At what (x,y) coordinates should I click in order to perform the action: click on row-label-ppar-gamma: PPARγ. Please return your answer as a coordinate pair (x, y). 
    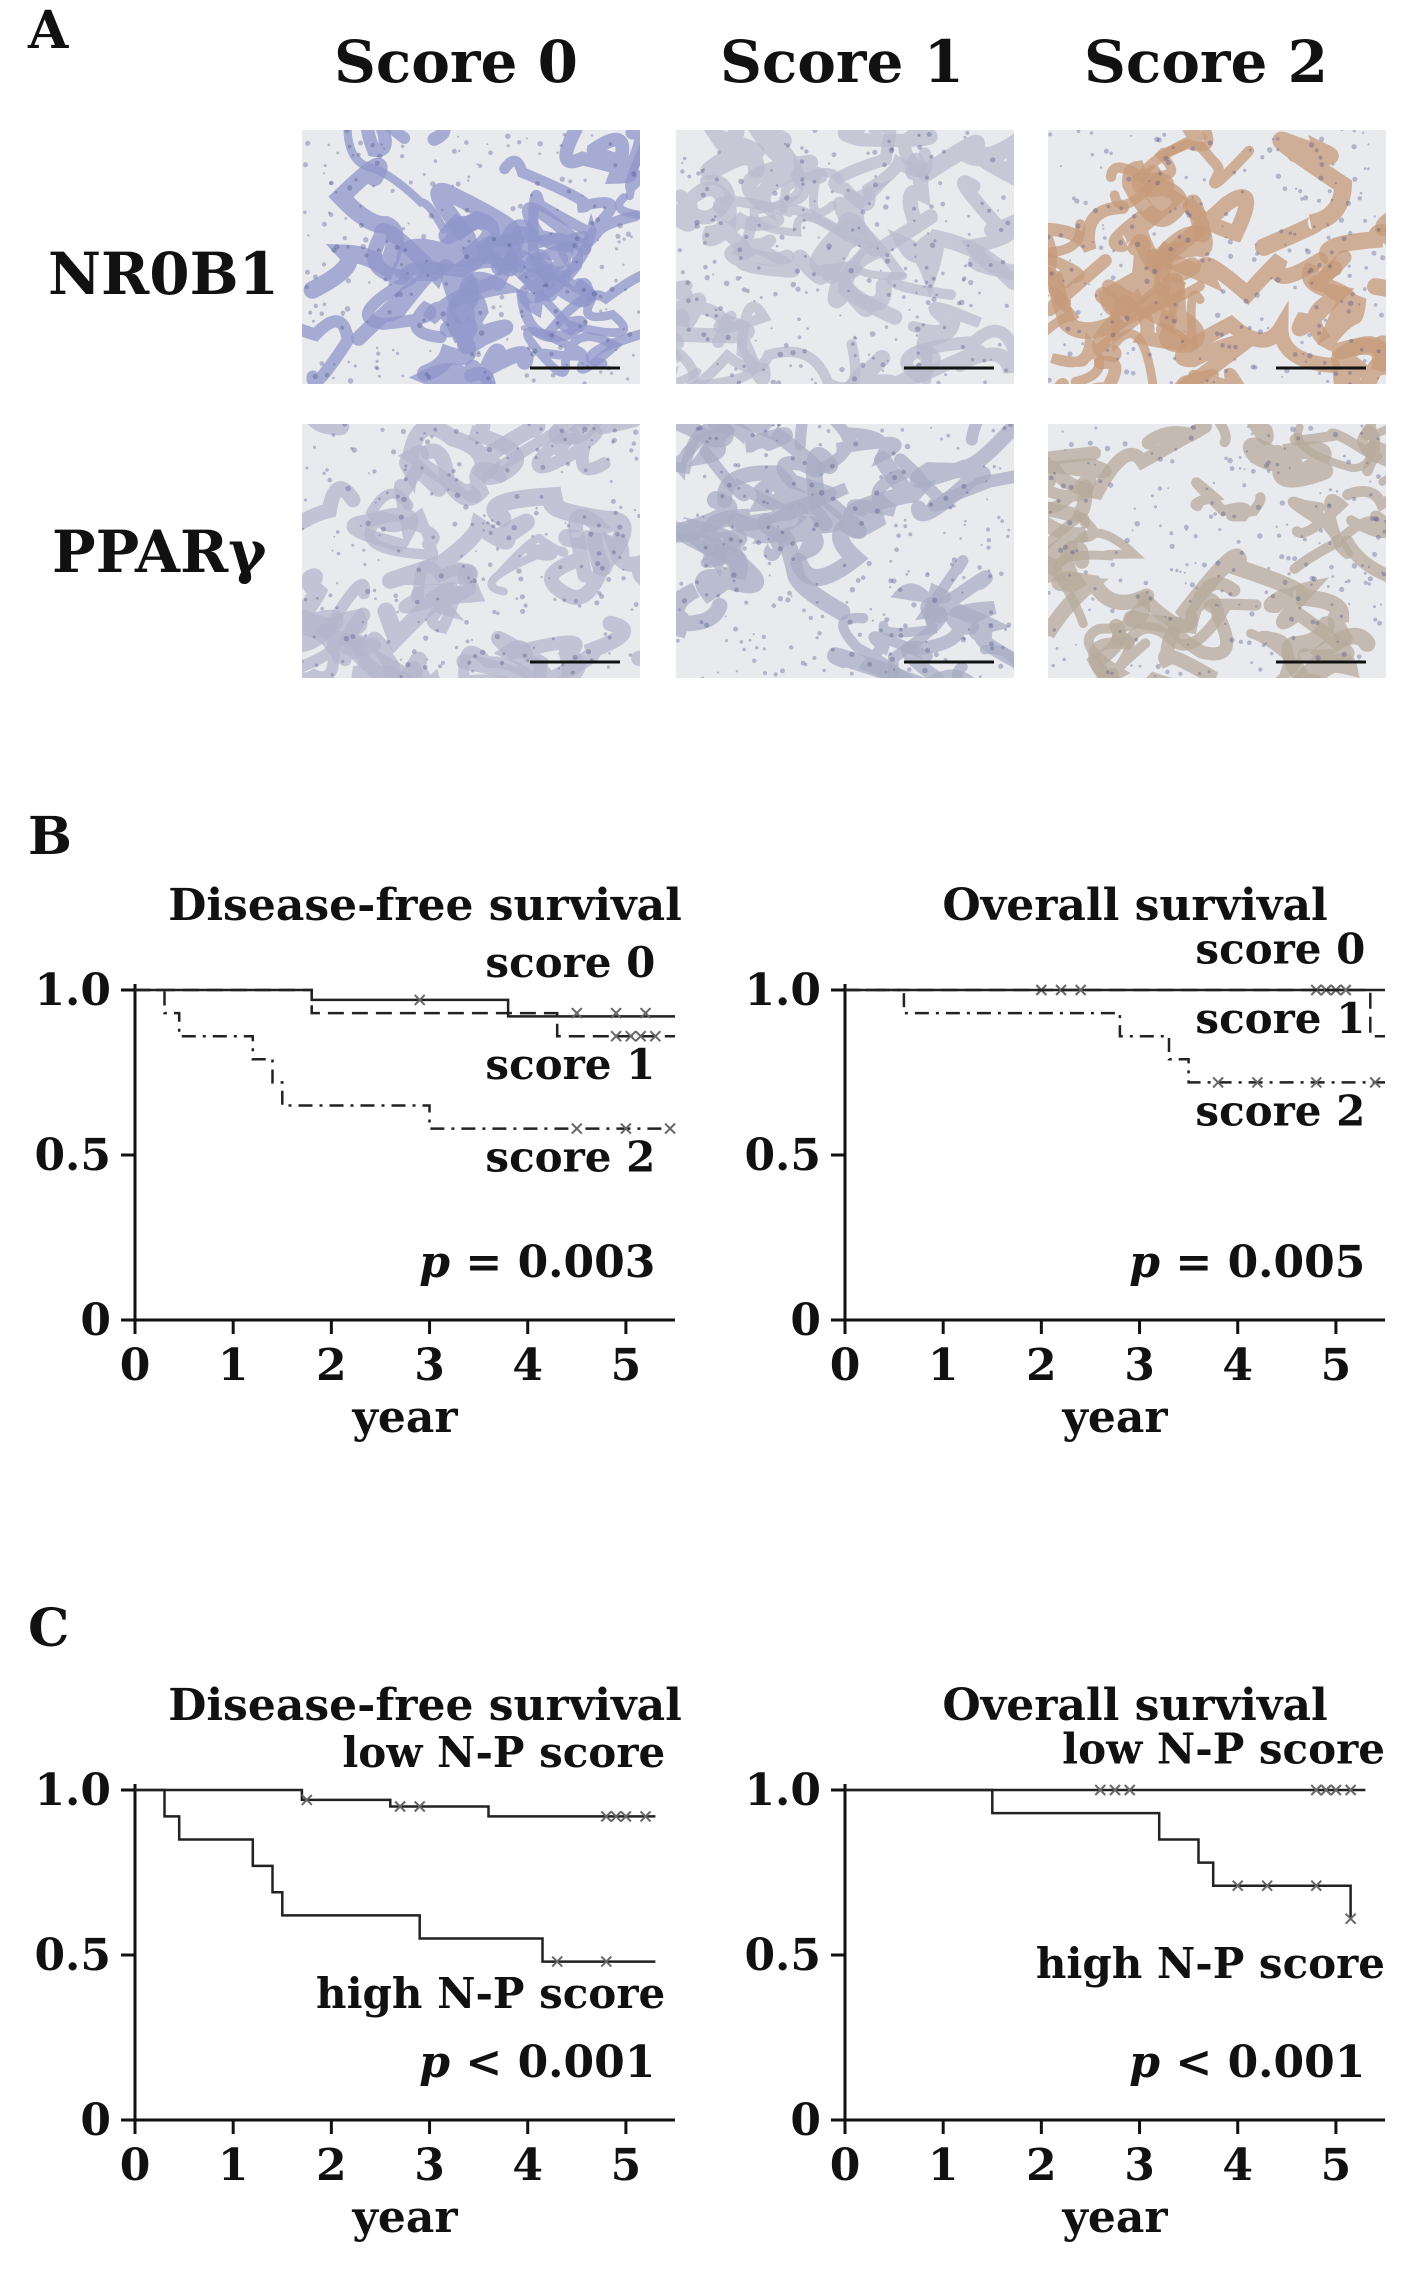
    Looking at the image, I should click on (159, 552).